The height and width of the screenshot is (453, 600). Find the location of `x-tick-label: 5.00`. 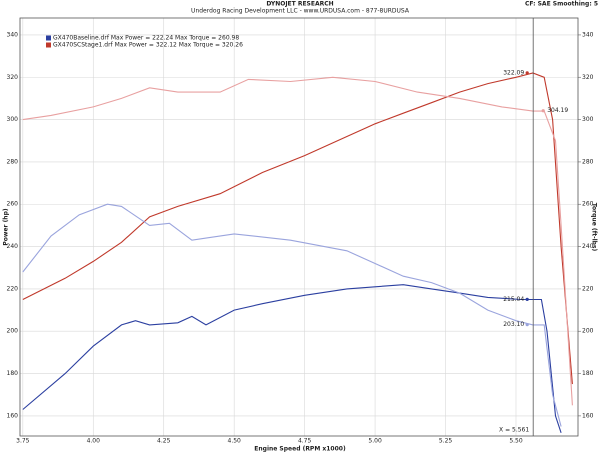

x-tick-label: 5.00 is located at coordinates (375, 441).